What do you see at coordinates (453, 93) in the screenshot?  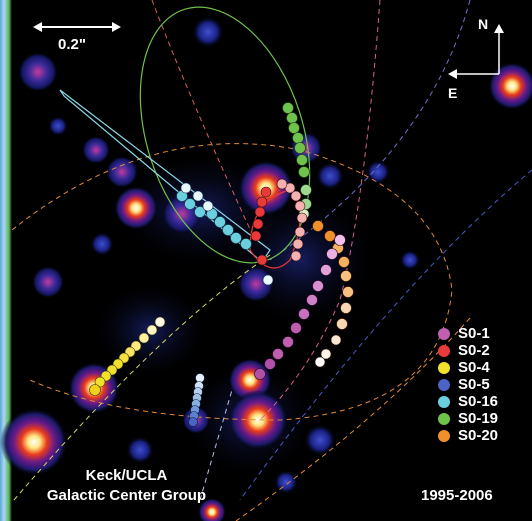 I see `east-label: E` at bounding box center [453, 93].